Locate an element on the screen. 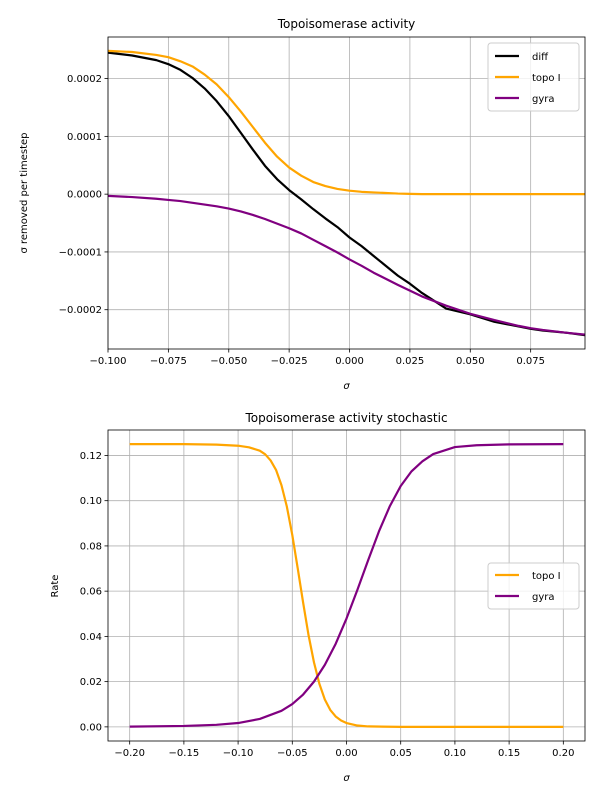  x-tick-label: 0.000 is located at coordinates (349, 361).